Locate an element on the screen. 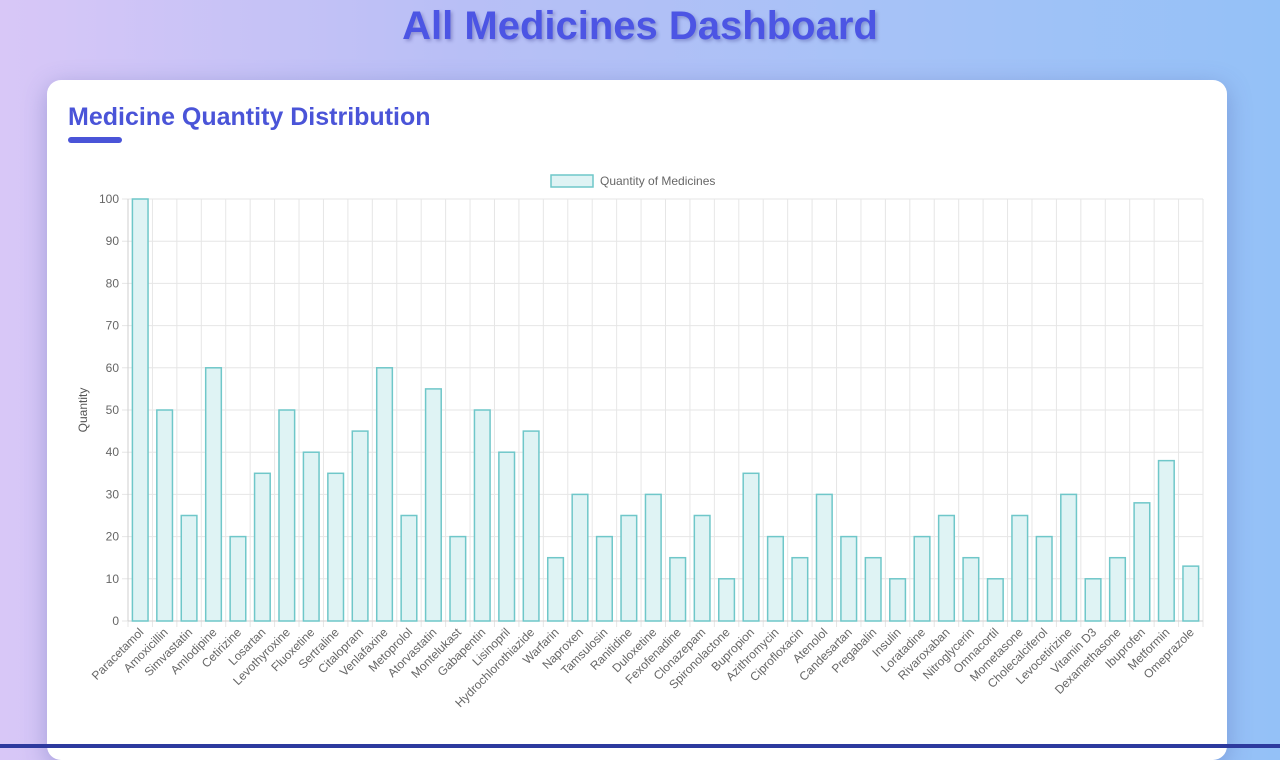 Image resolution: width=1280 pixels, height=760 pixels. bar-ciprofloxacin is located at coordinates (800, 589).